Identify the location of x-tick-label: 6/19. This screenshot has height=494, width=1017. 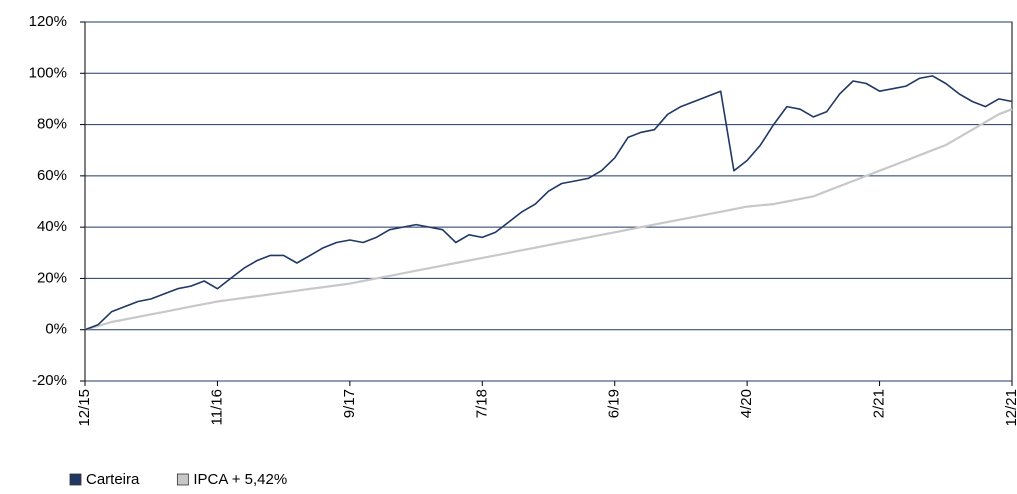
(614, 403).